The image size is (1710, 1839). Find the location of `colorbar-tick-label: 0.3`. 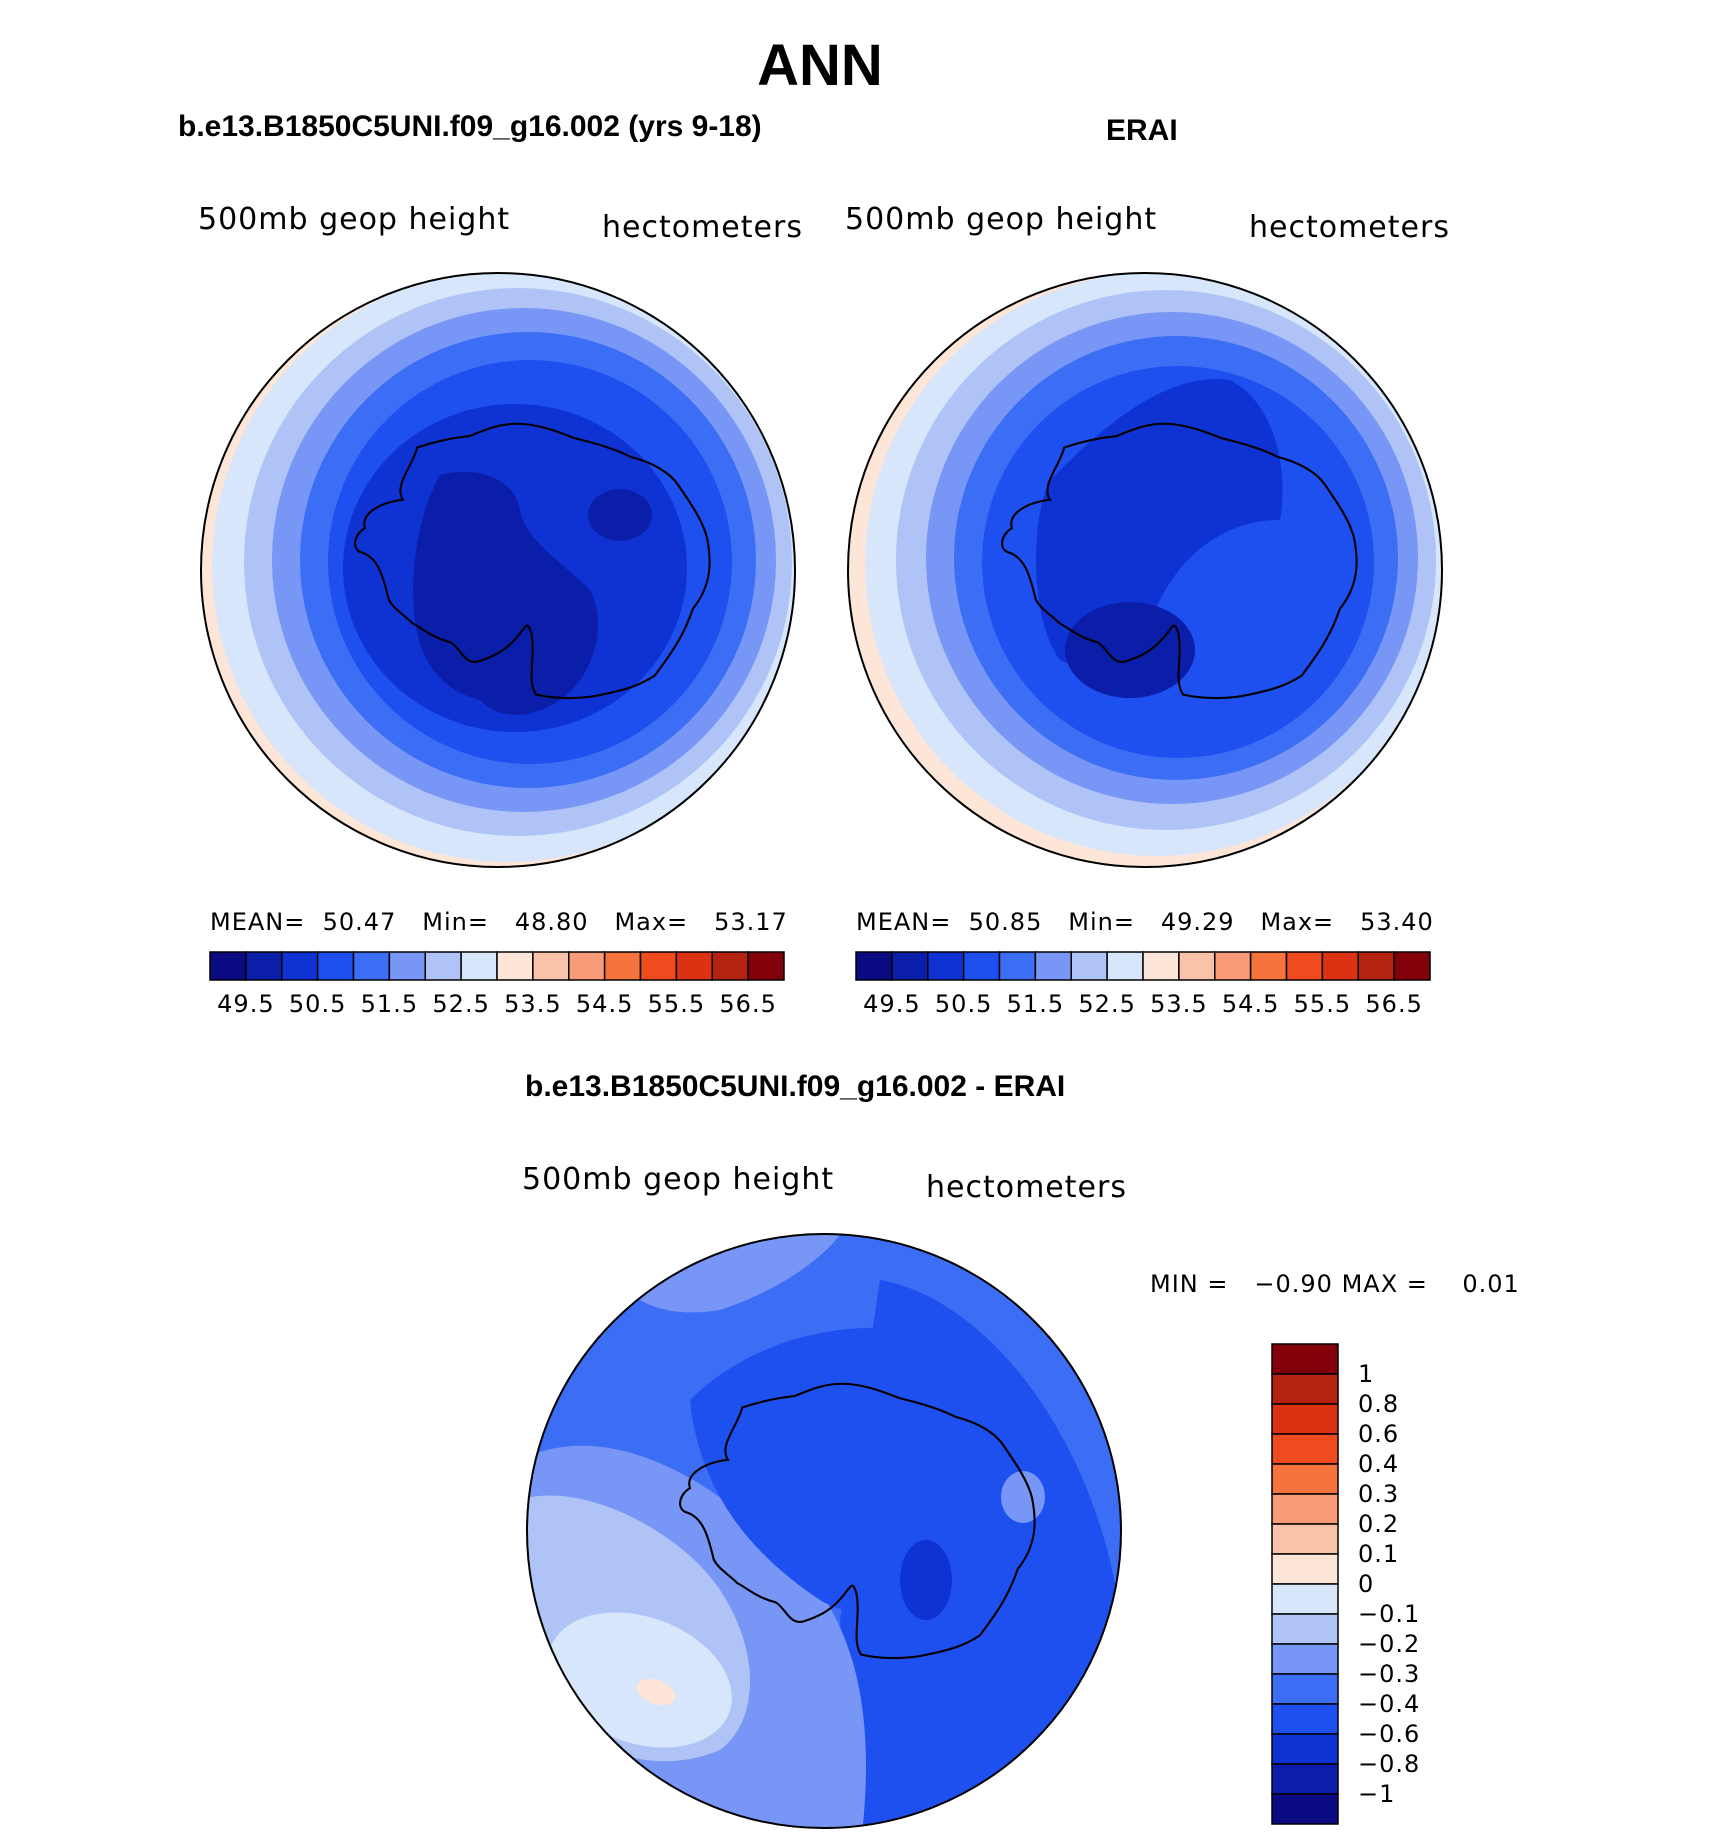

colorbar-tick-label: 0.3 is located at coordinates (1378, 1494).